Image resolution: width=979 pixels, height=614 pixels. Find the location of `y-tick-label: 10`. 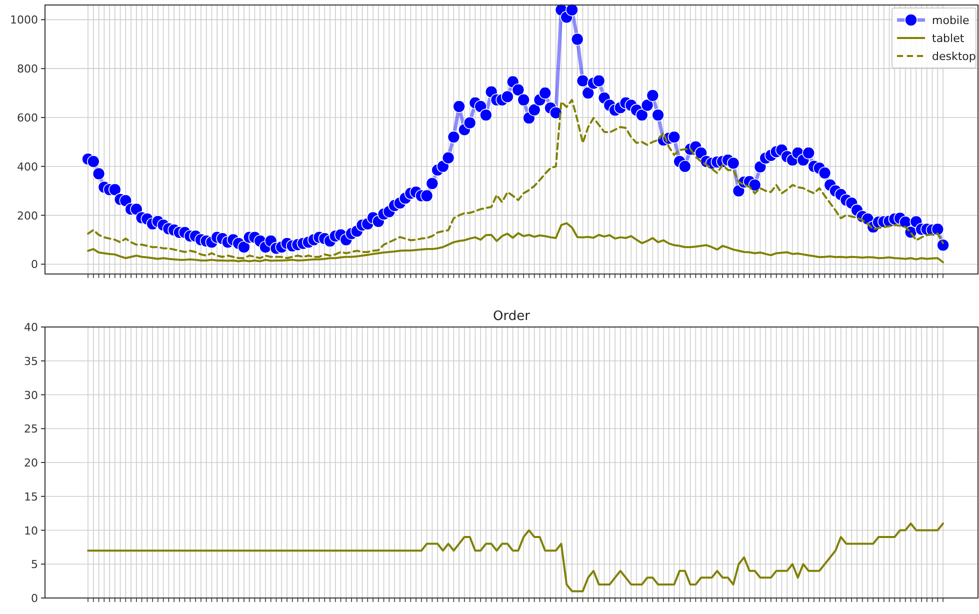

y-tick-label: 10 is located at coordinates (31, 531).